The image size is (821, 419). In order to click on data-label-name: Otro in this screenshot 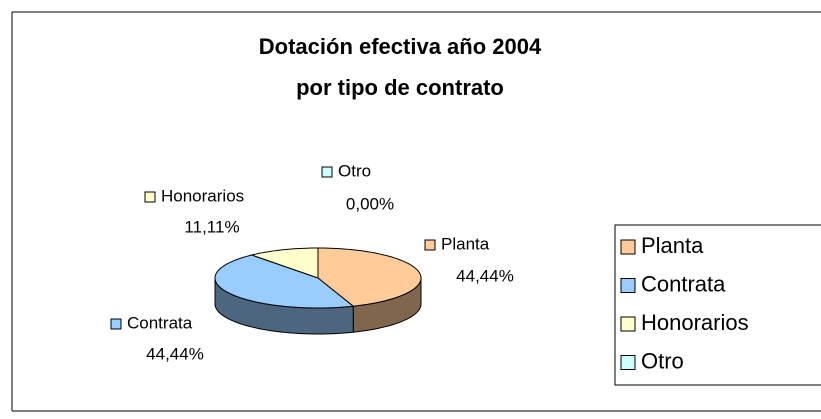, I will do `click(354, 170)`.